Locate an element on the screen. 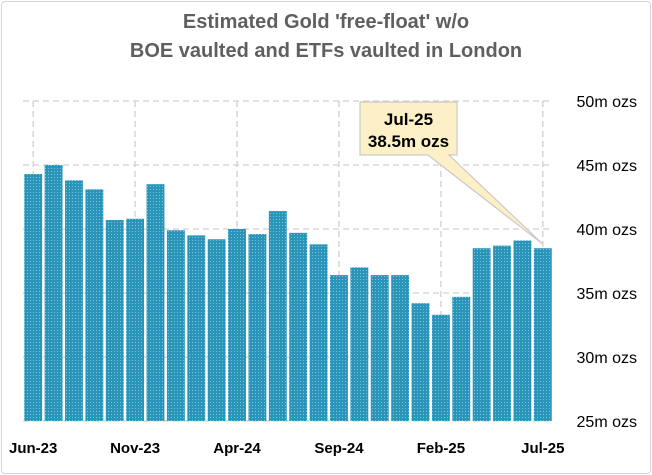  y-tick-label: 30m ozs is located at coordinates (607, 358).